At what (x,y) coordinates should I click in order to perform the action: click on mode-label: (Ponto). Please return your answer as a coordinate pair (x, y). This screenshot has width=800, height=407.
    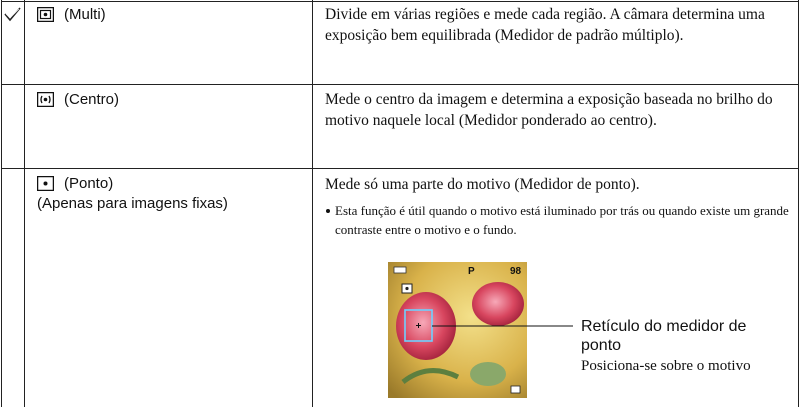
    Looking at the image, I should click on (89, 183).